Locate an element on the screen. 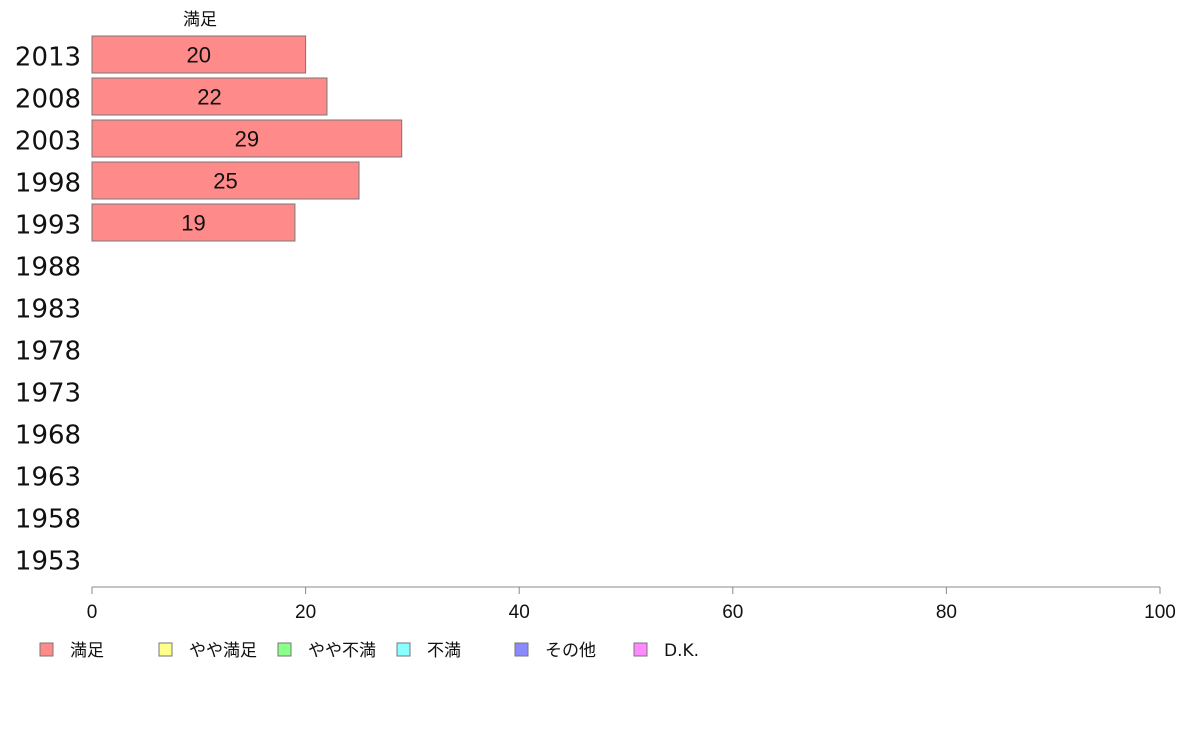 The height and width of the screenshot is (736, 1188). legend-label: 不満 is located at coordinates (444, 651).